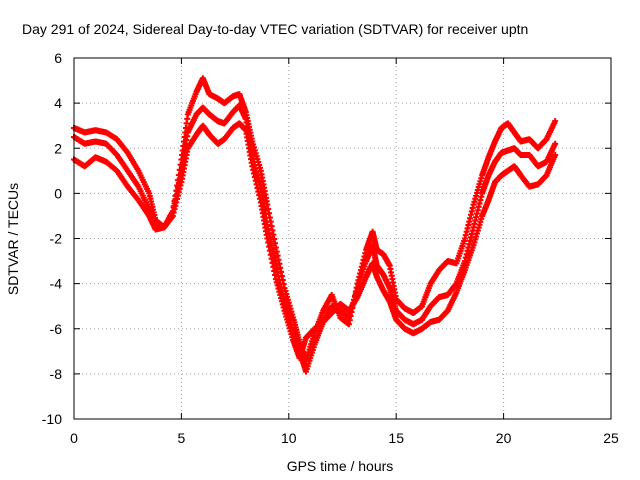  I want to click on y-tick-label: 6, so click(58, 58).